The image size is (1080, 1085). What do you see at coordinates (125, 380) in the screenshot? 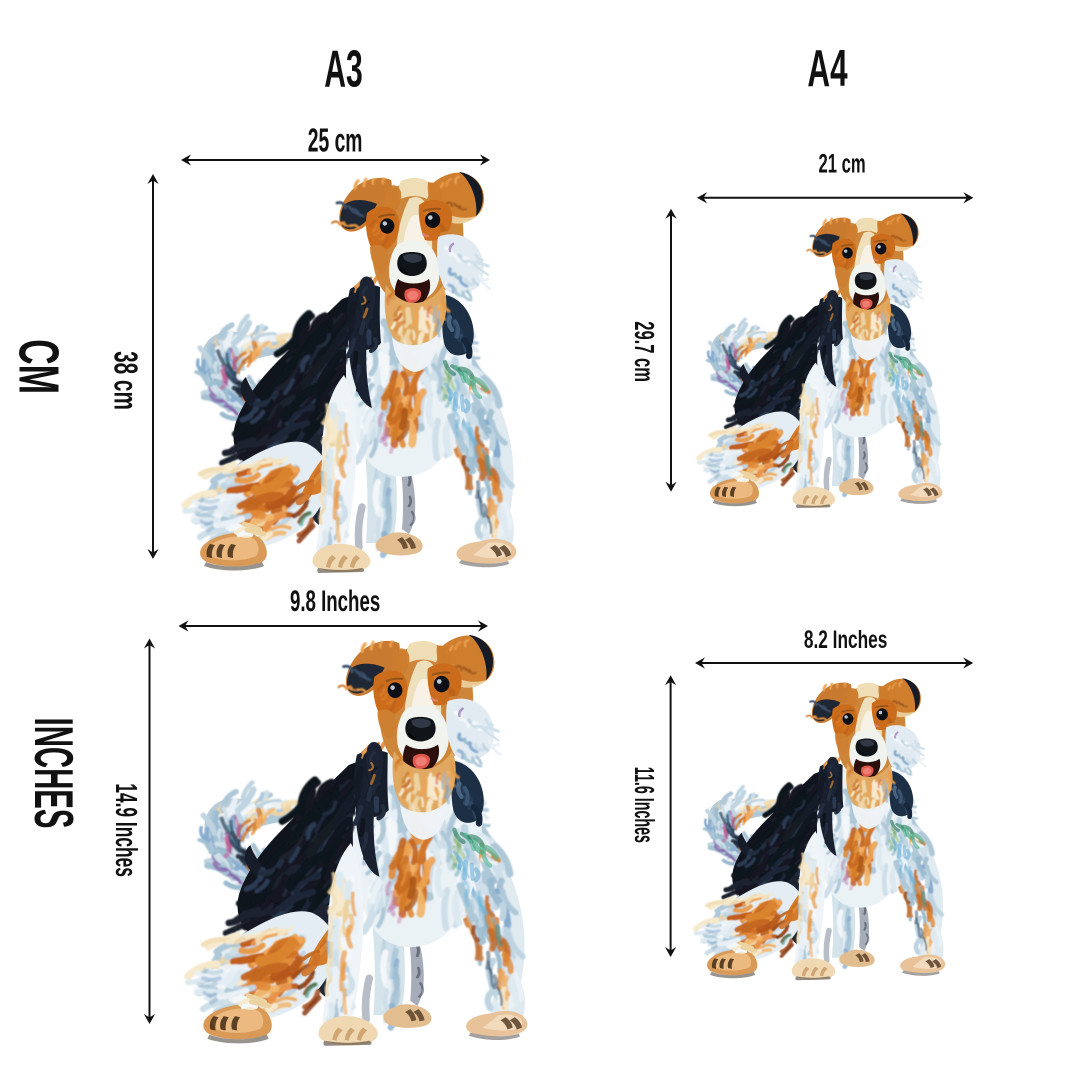
I see `svg-text: 38 cm` at bounding box center [125, 380].